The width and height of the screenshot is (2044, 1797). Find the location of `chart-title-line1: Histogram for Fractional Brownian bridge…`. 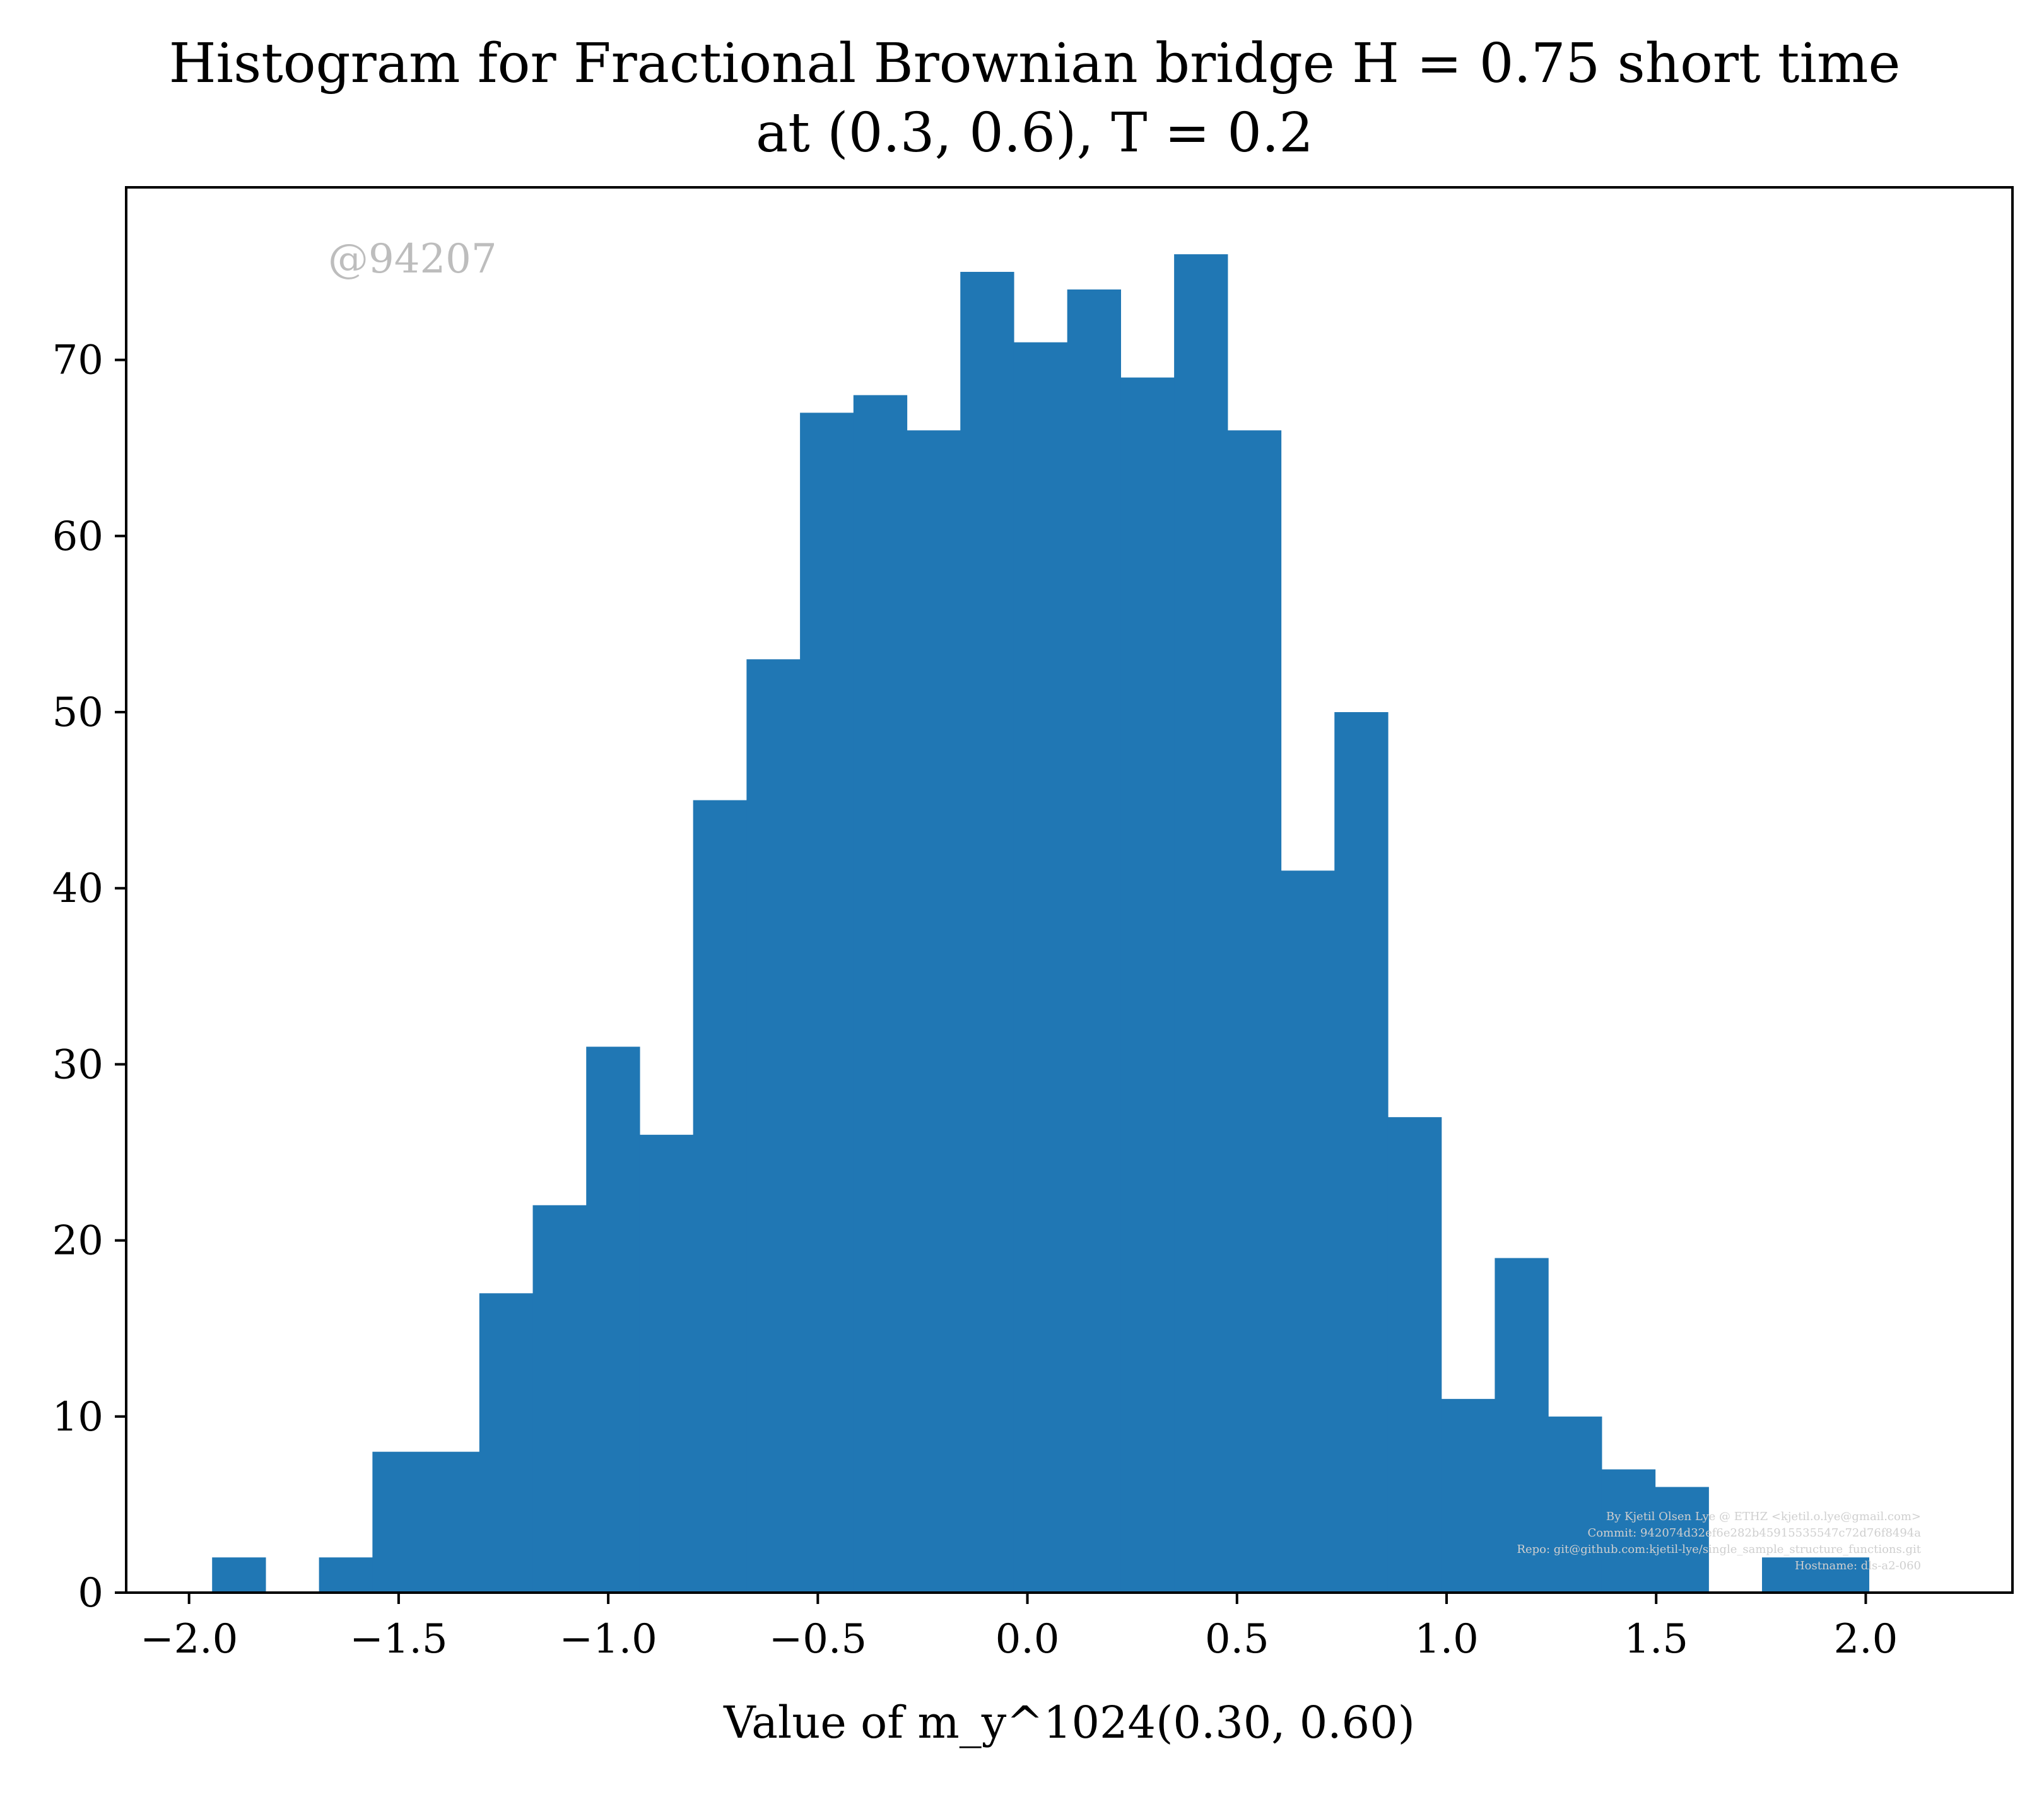

chart-title-line1: Histogram for Fractional Brownian bridge… is located at coordinates (1035, 63).